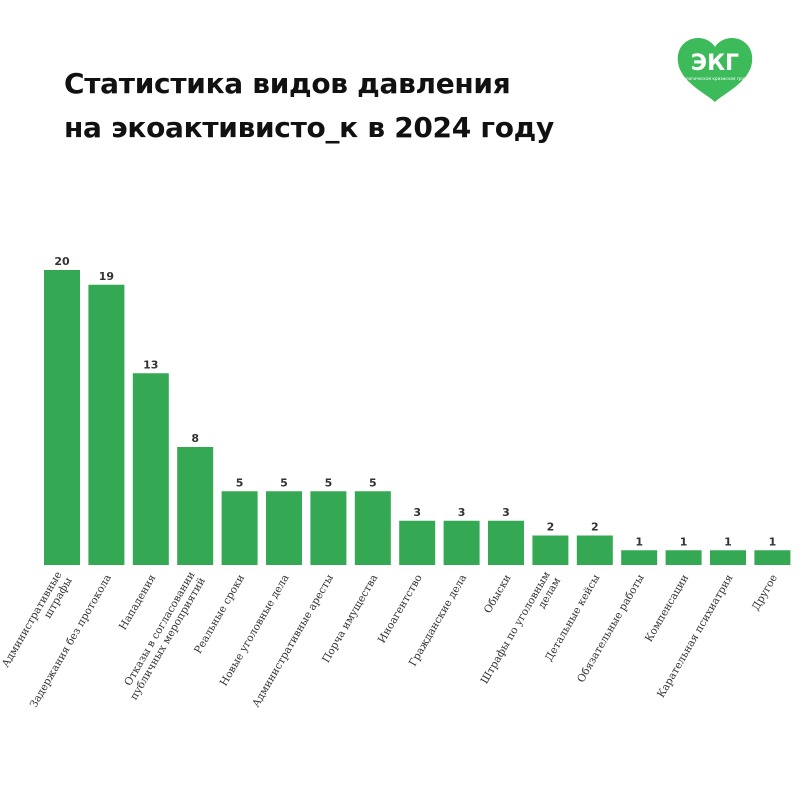  I want to click on bar-value-label-6: 5, so click(284, 482).